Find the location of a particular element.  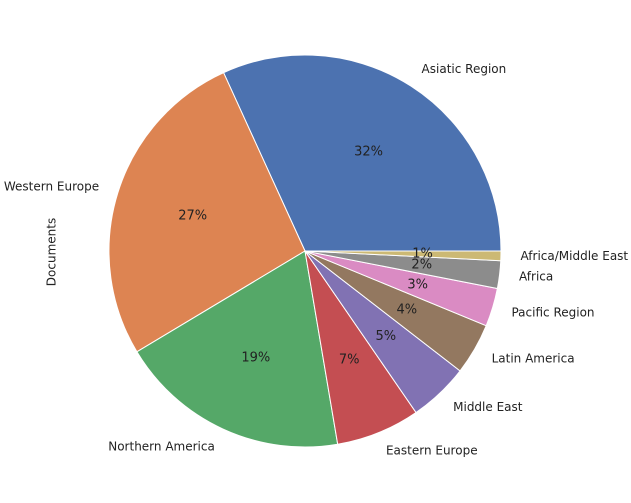

pct-label-latin-america: 4% is located at coordinates (406, 309).